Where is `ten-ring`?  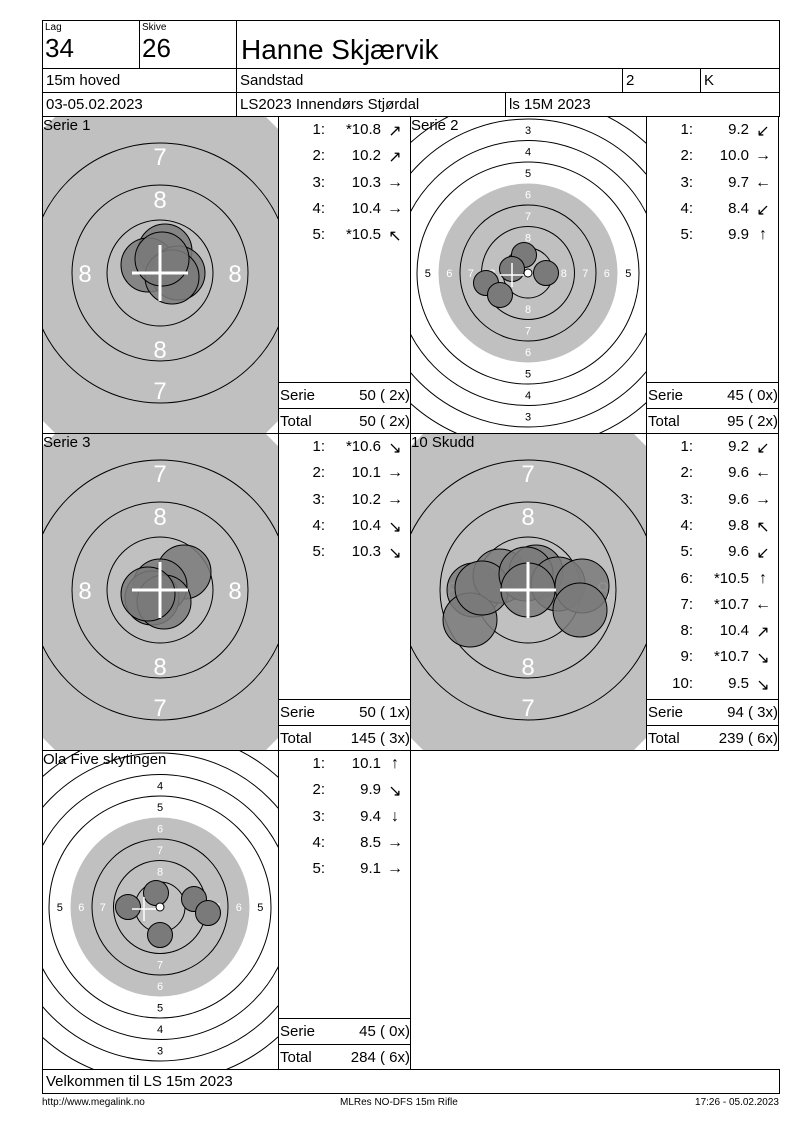 ten-ring is located at coordinates (160, 907).